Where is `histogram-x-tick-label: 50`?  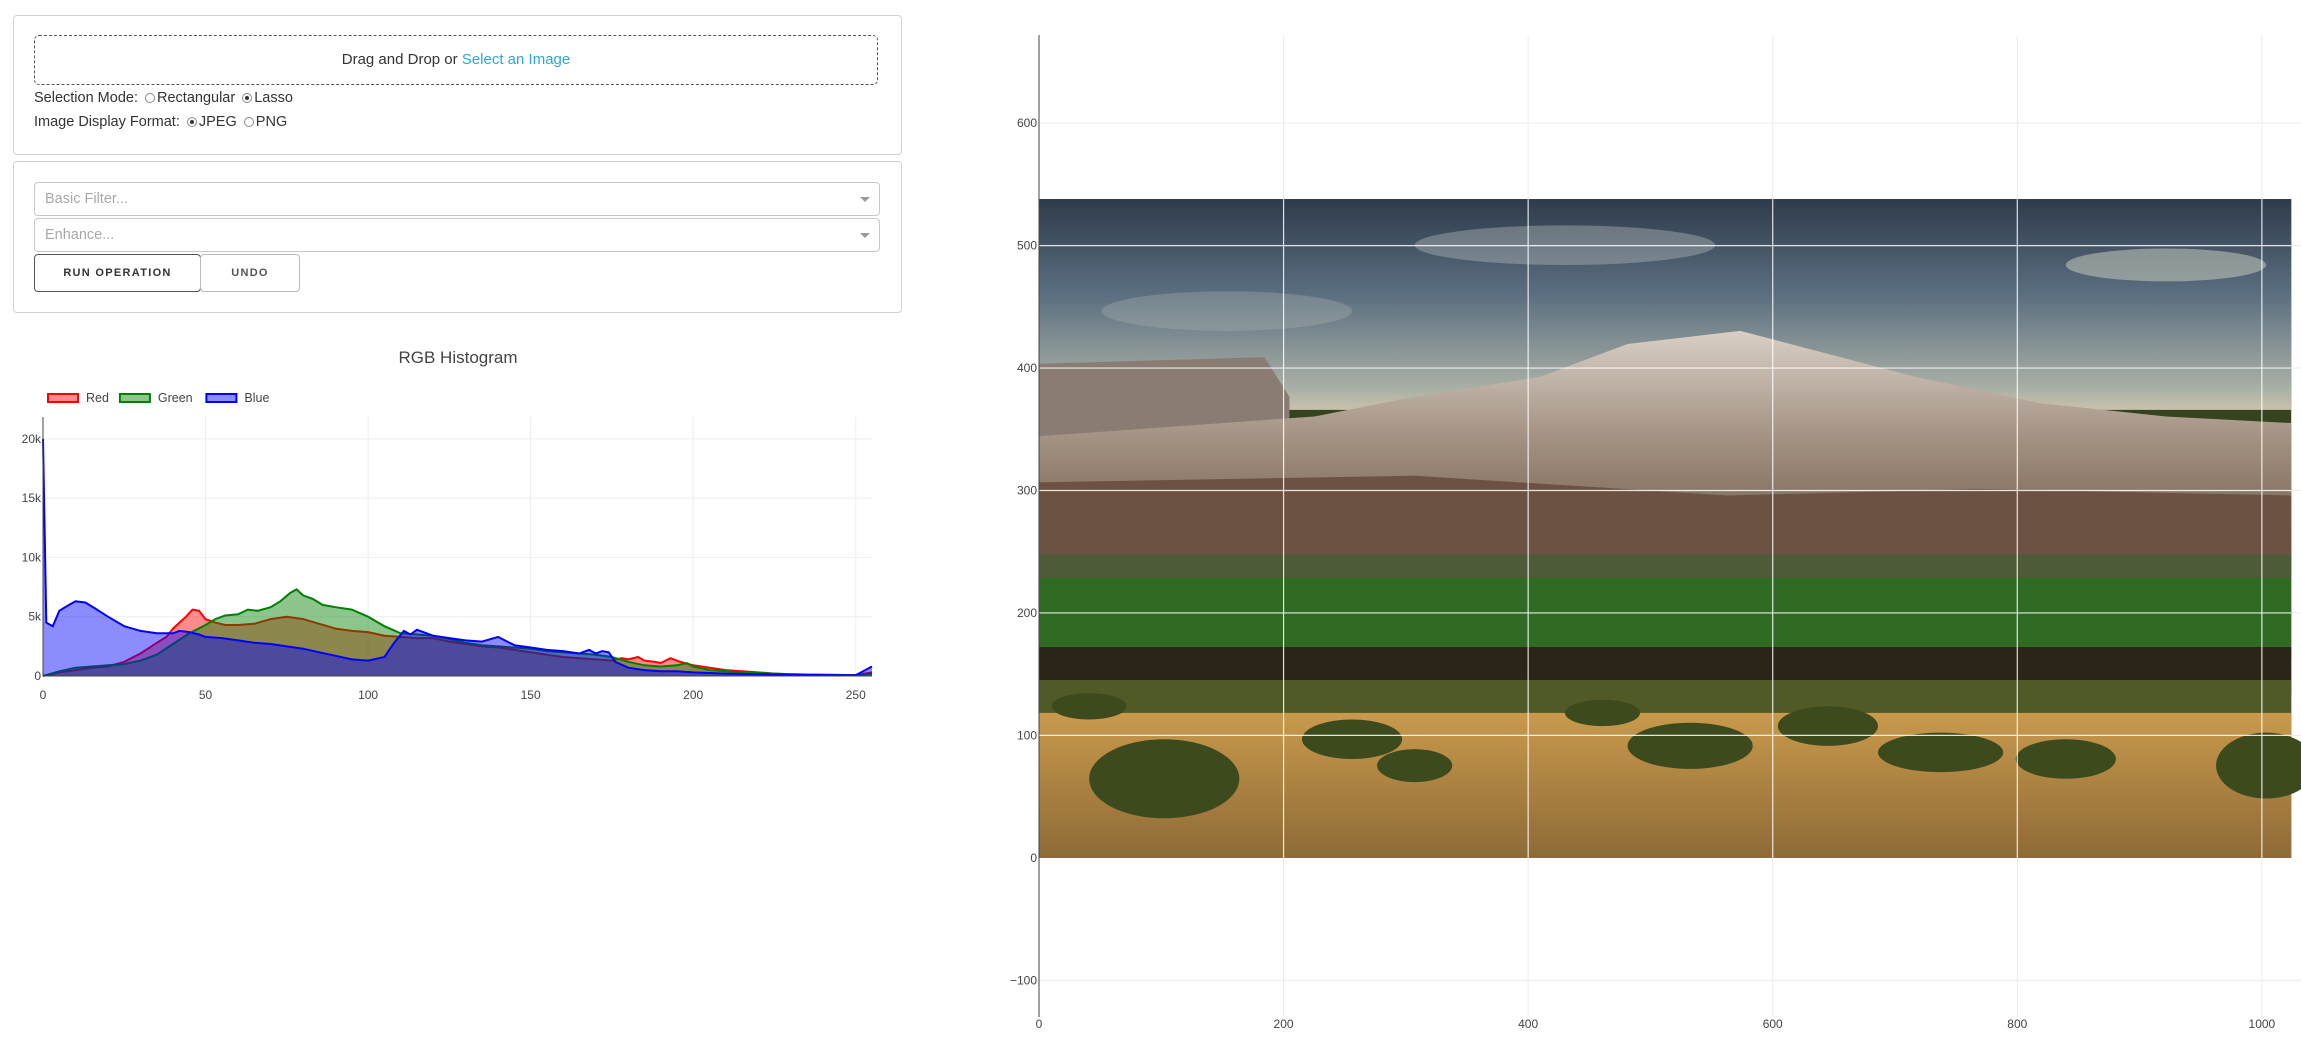 histogram-x-tick-label: 50 is located at coordinates (206, 695).